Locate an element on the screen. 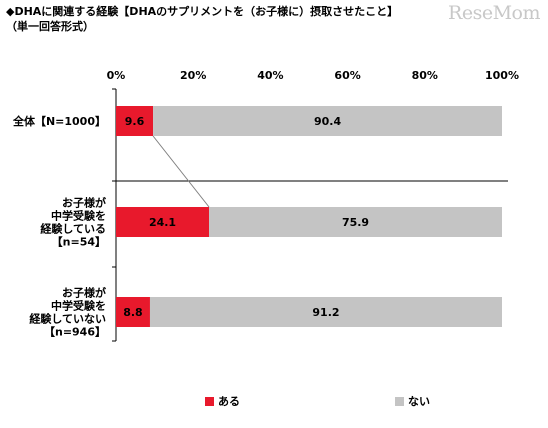  category-label: 経験していない is located at coordinates (67, 319).